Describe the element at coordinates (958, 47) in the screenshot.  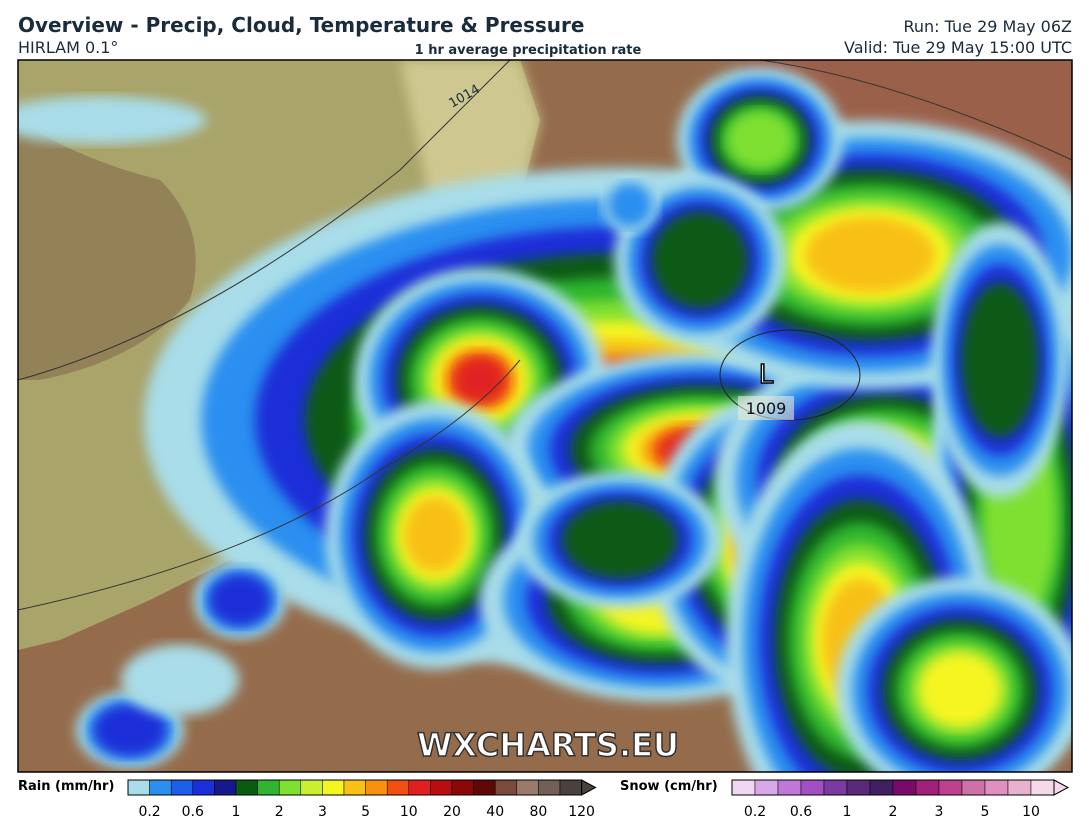
I see `valid: Valid: Tue 29 May 15:00 UTC` at that location.